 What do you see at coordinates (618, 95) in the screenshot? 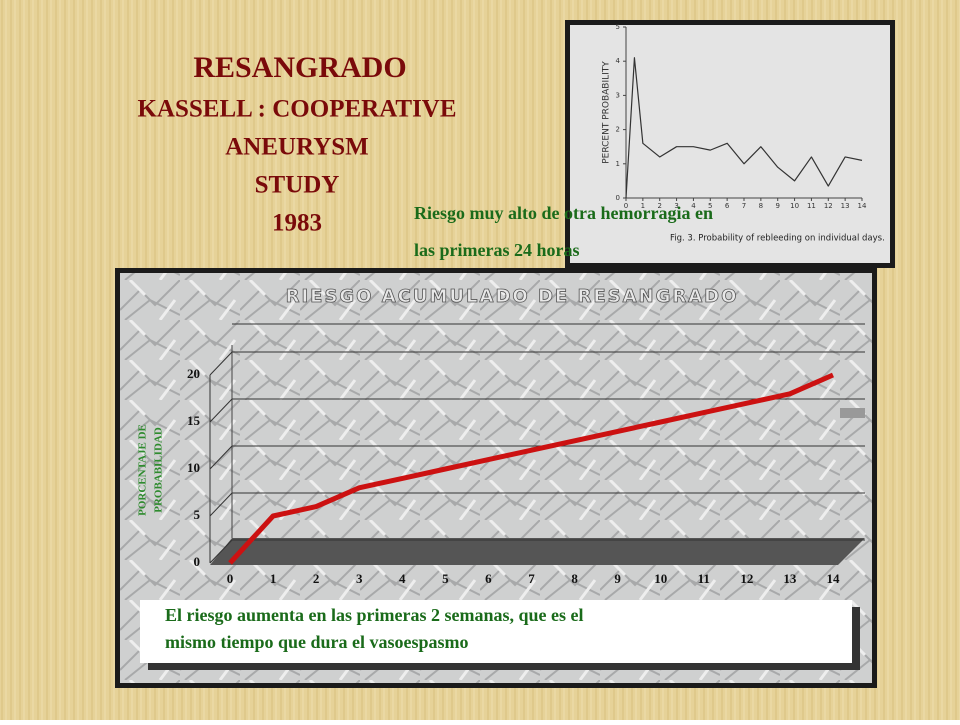
I see `y-tick-label: 3` at bounding box center [618, 95].